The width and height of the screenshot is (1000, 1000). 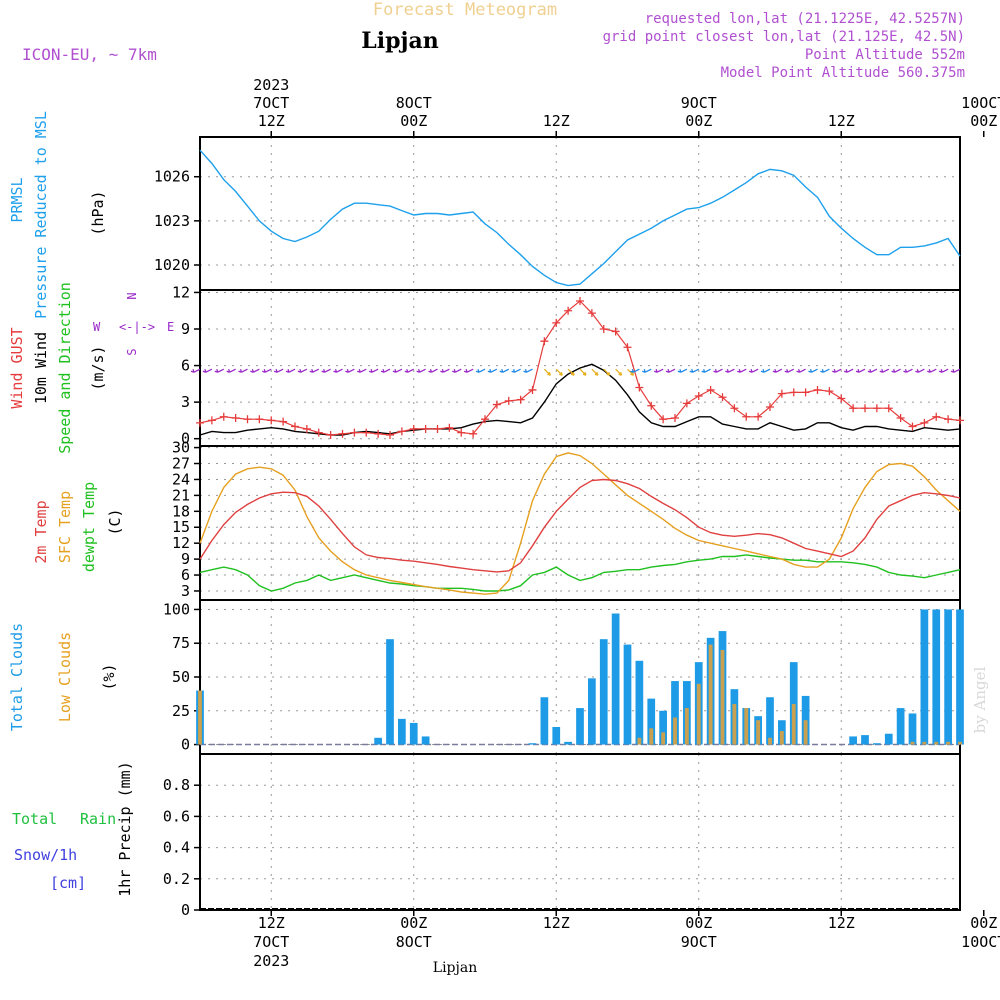 I want to click on chart-product-title: Forecast Meteogram, so click(x=465, y=10).